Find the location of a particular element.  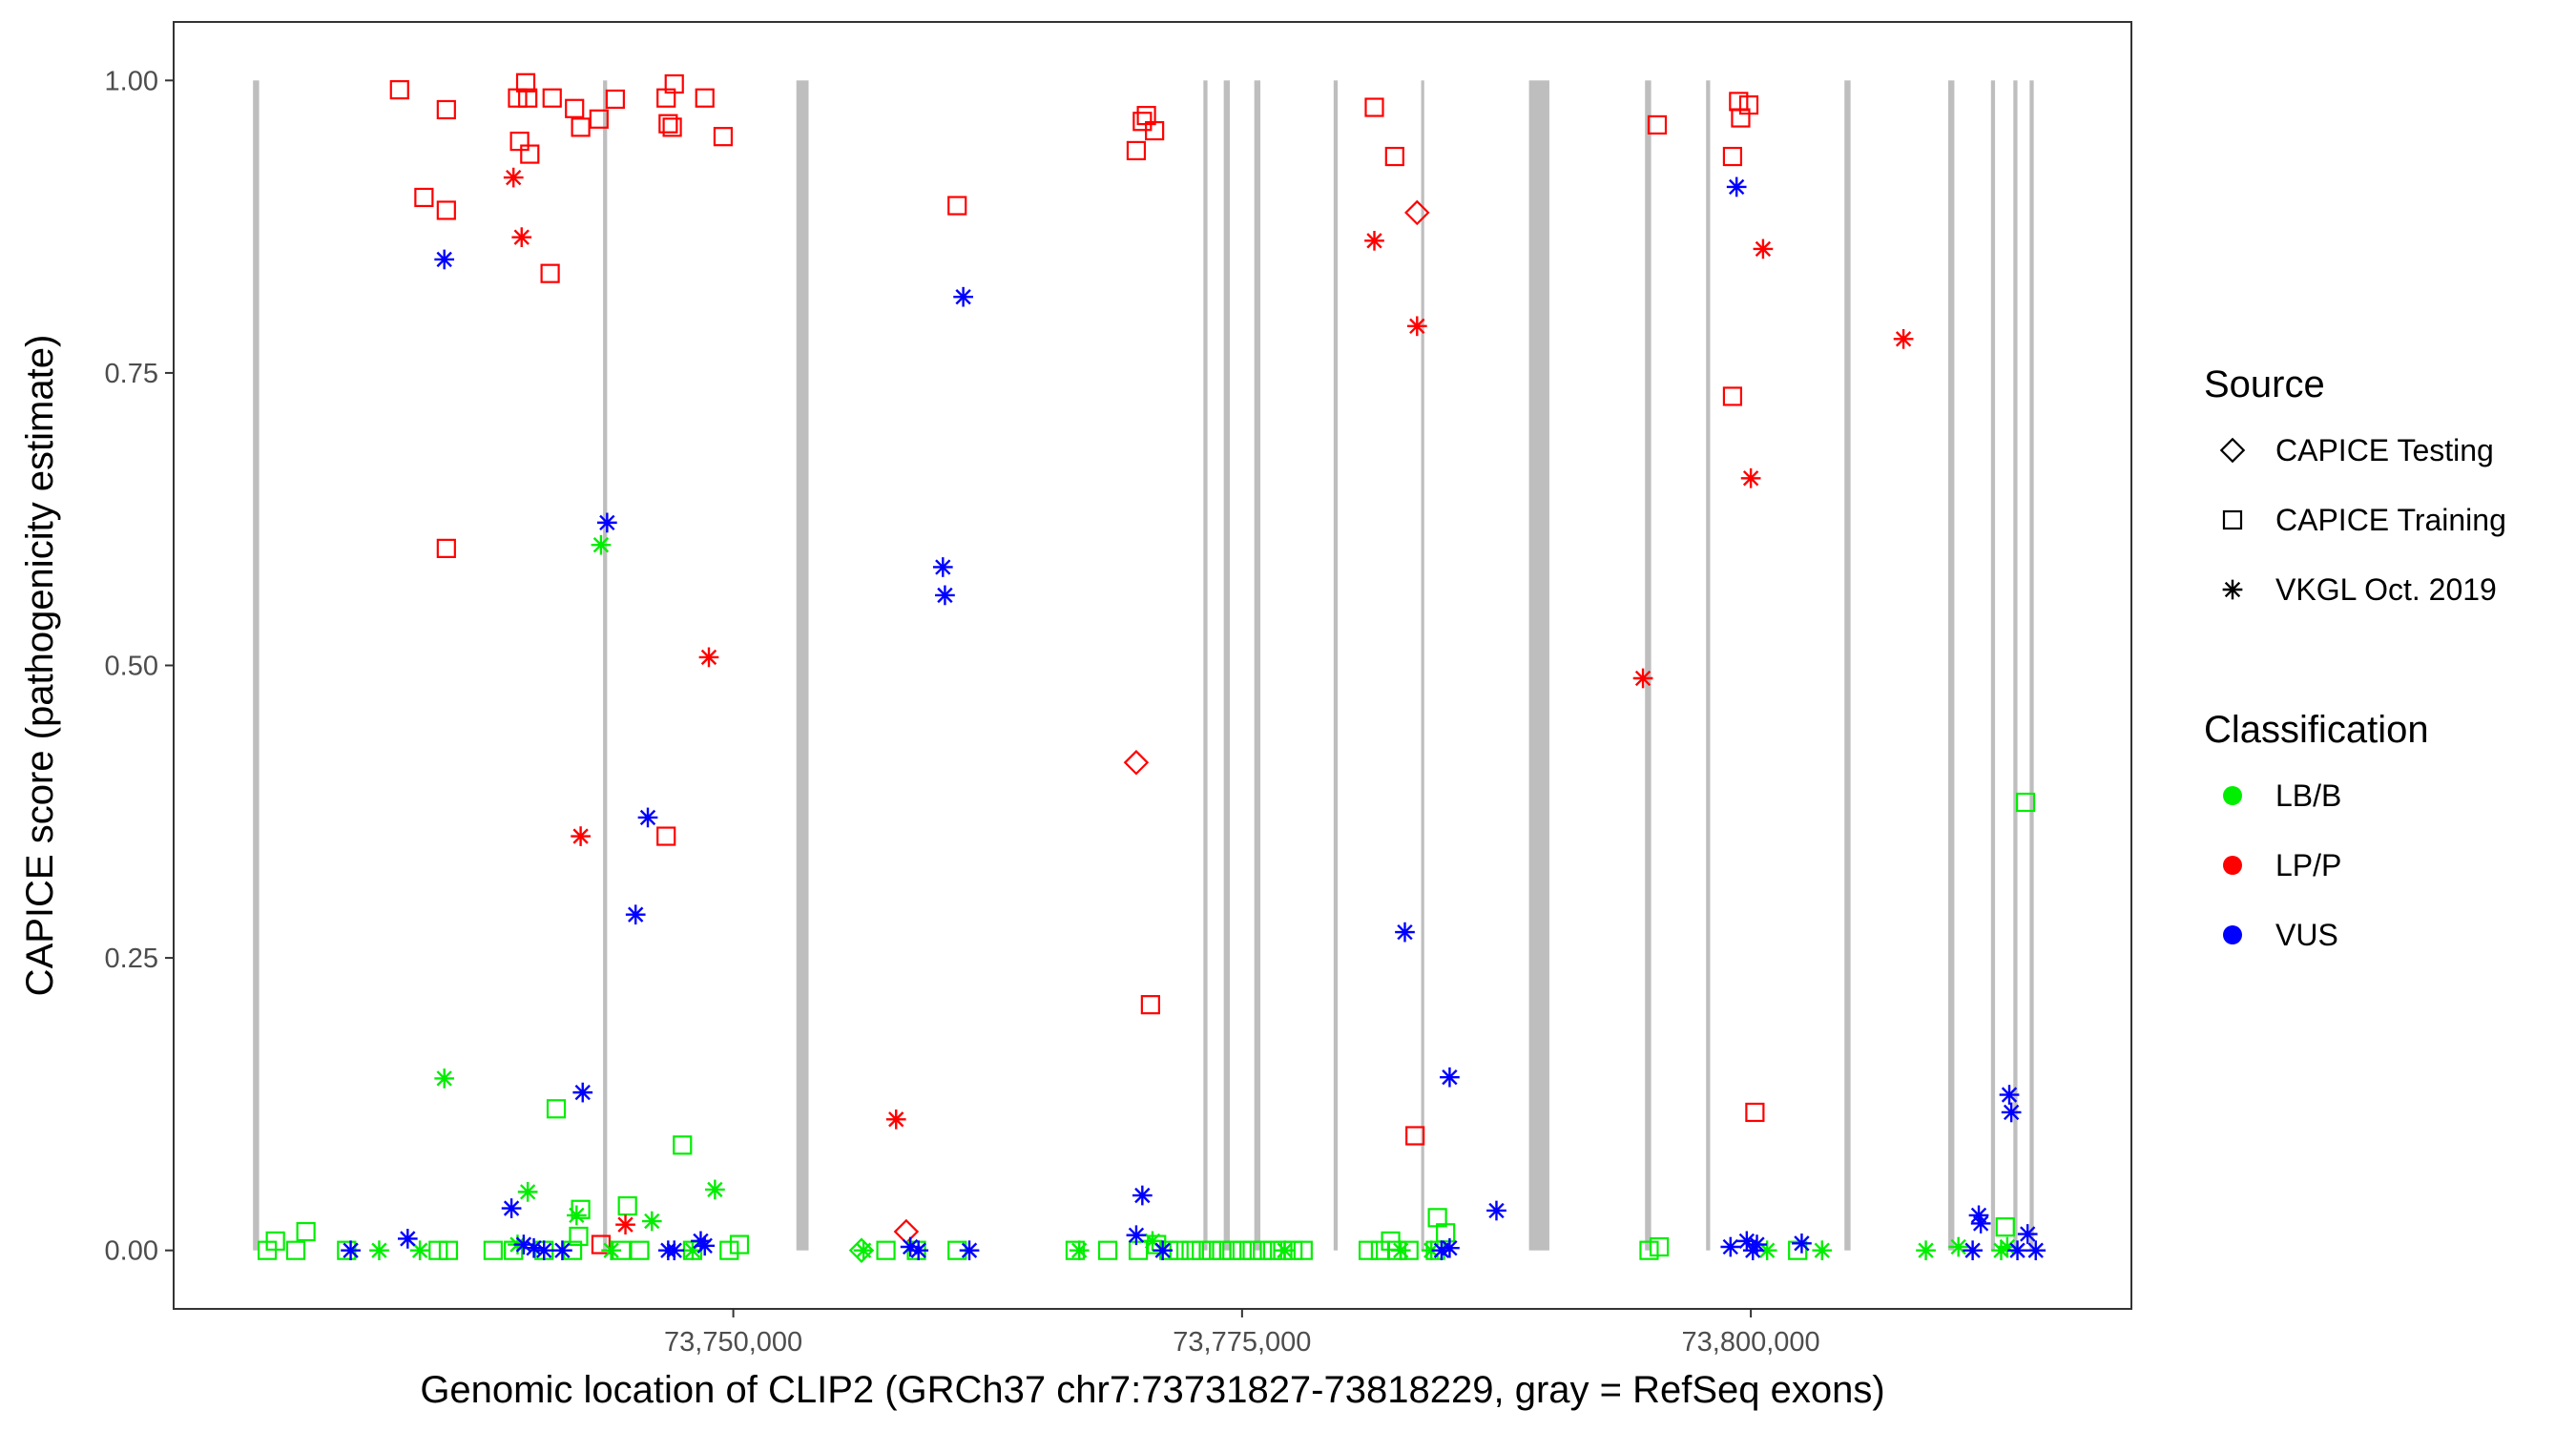

legend-source-title: Source is located at coordinates (2264, 384).